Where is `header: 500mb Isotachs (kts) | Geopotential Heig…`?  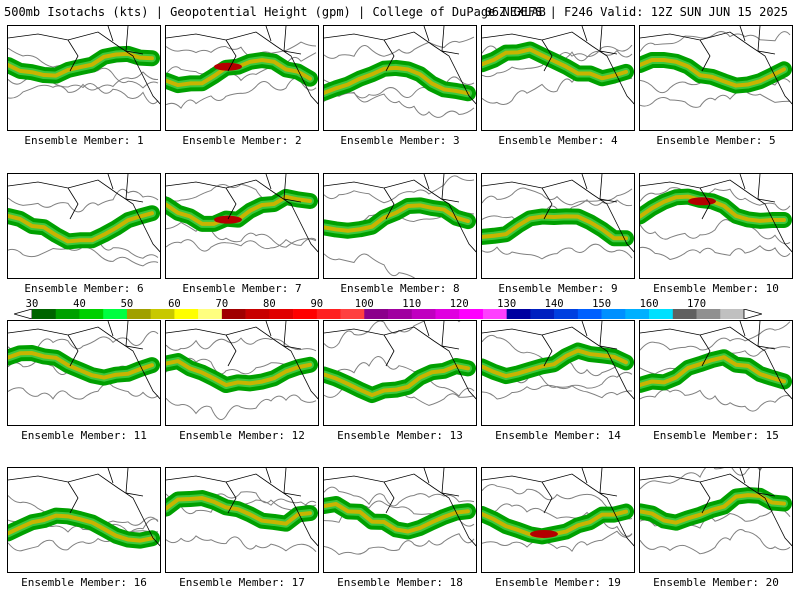
header: 500mb Isotachs (kts) | Geopotential Heig… is located at coordinates (400, 12).